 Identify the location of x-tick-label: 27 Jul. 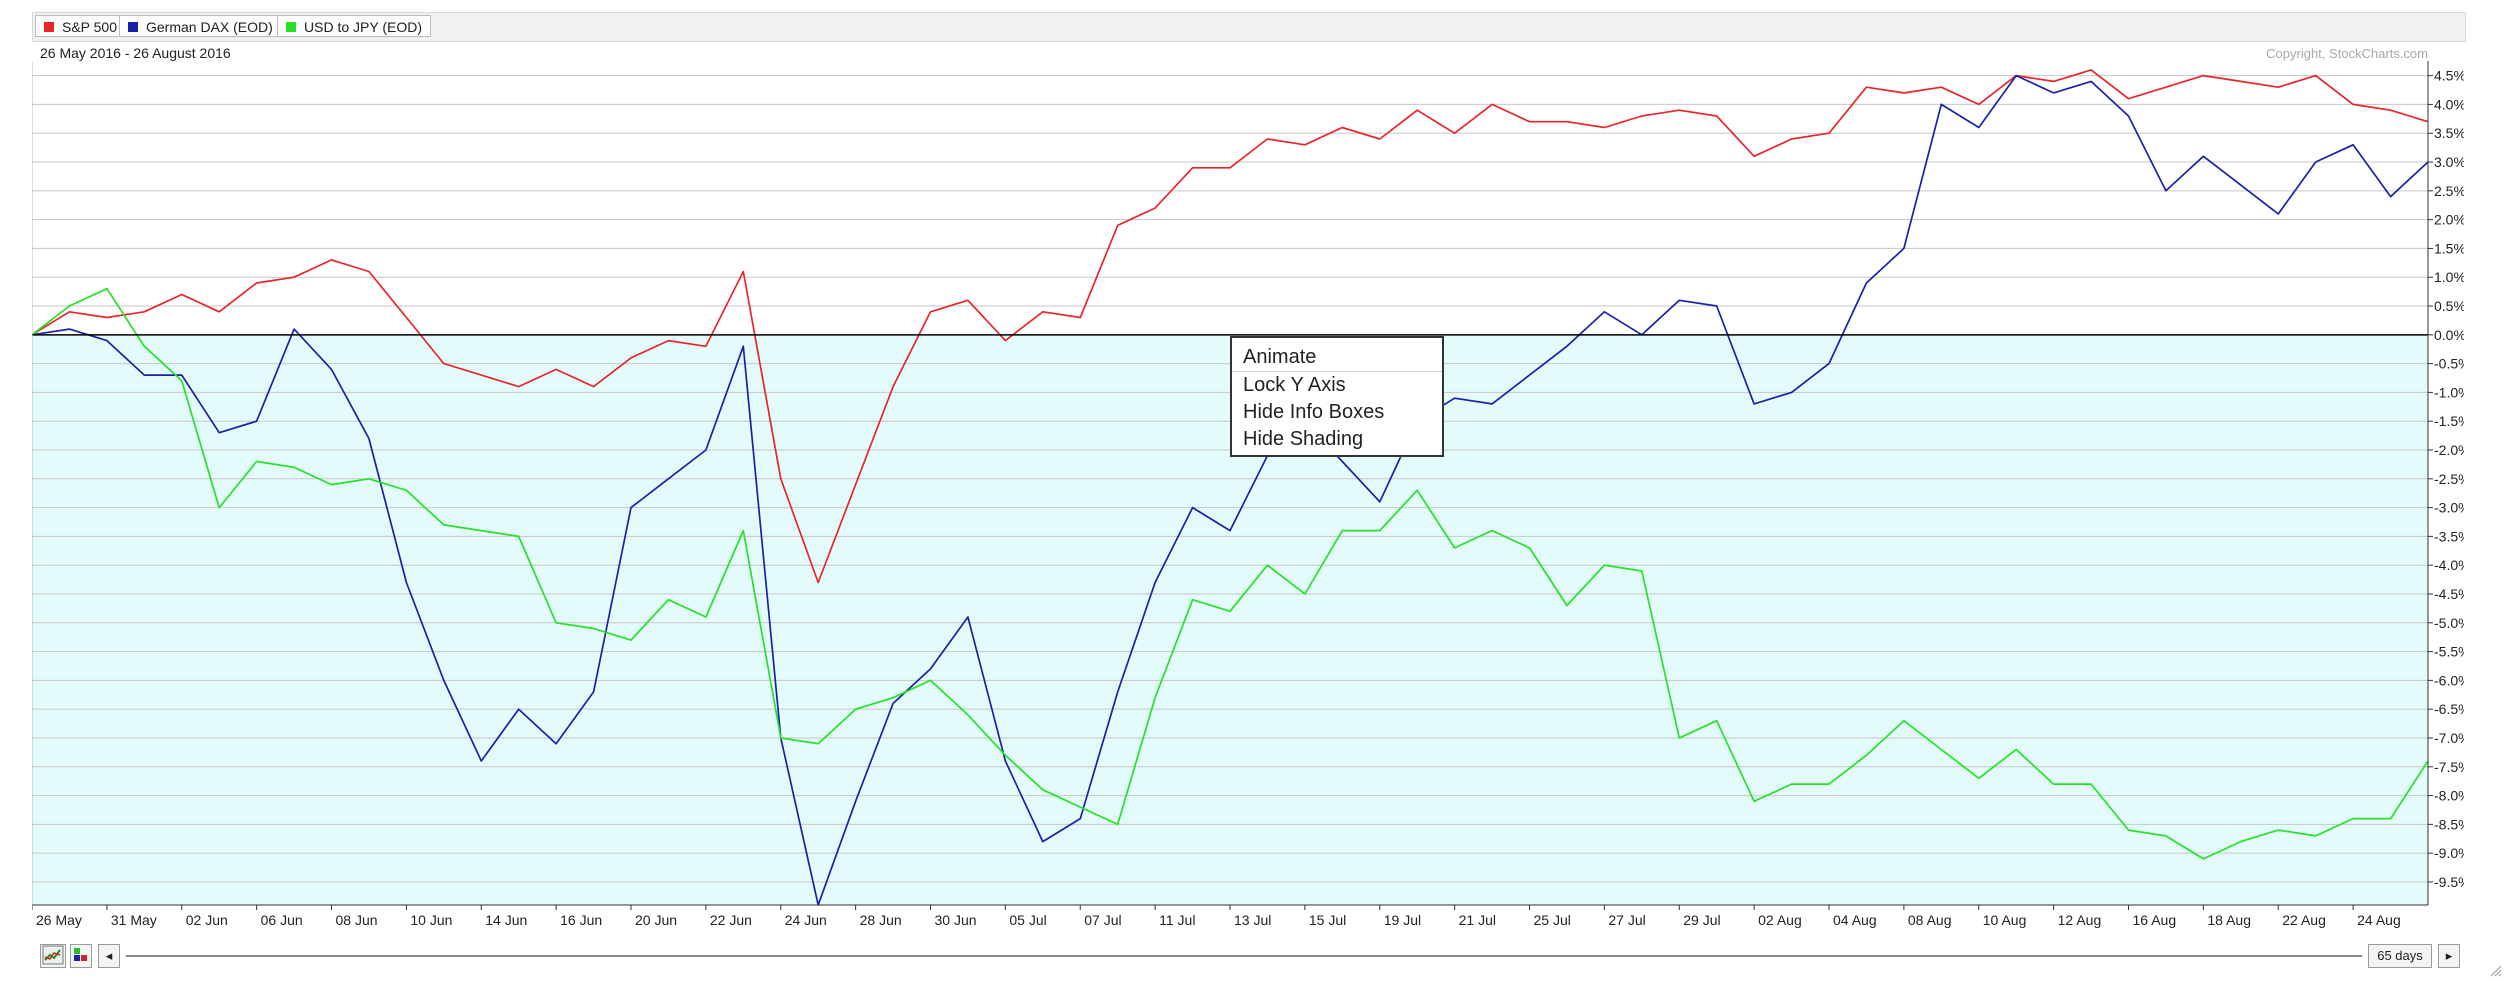
(1626, 920).